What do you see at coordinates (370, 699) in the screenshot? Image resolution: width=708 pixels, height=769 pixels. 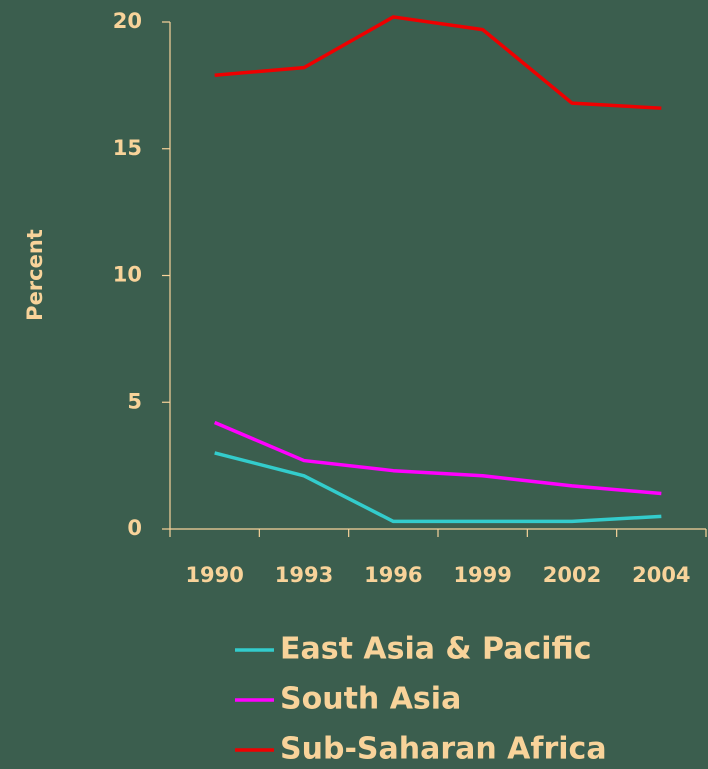 I see `legend-label: South Asia` at bounding box center [370, 699].